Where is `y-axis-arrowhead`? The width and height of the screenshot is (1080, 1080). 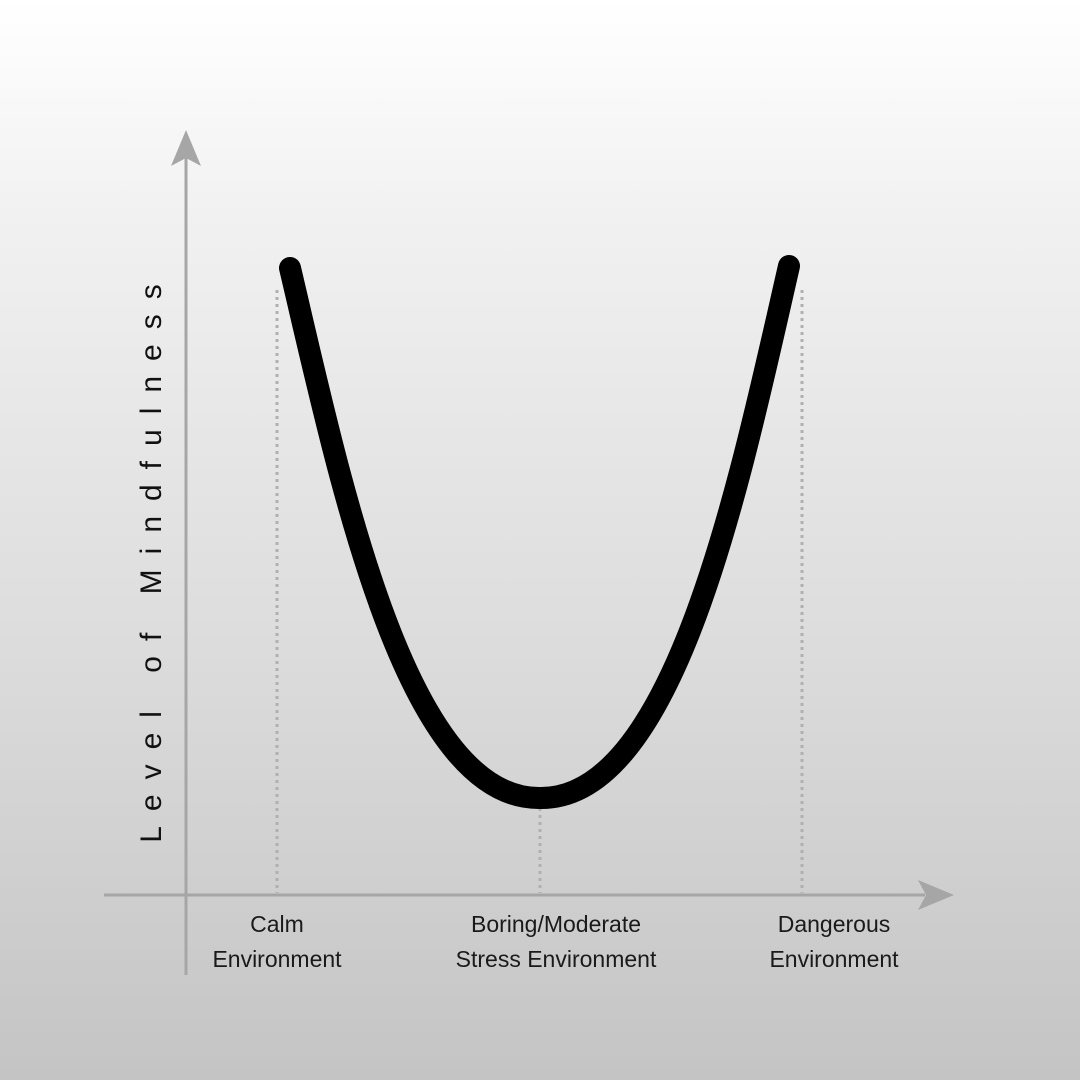 y-axis-arrowhead is located at coordinates (186, 148).